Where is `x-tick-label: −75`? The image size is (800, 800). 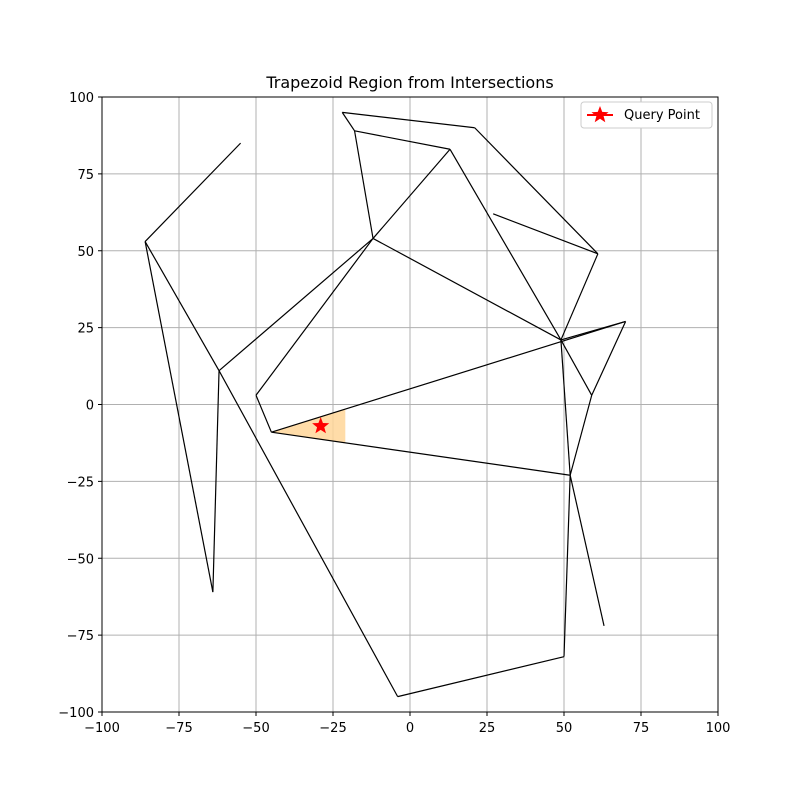 x-tick-label: −75 is located at coordinates (178, 728).